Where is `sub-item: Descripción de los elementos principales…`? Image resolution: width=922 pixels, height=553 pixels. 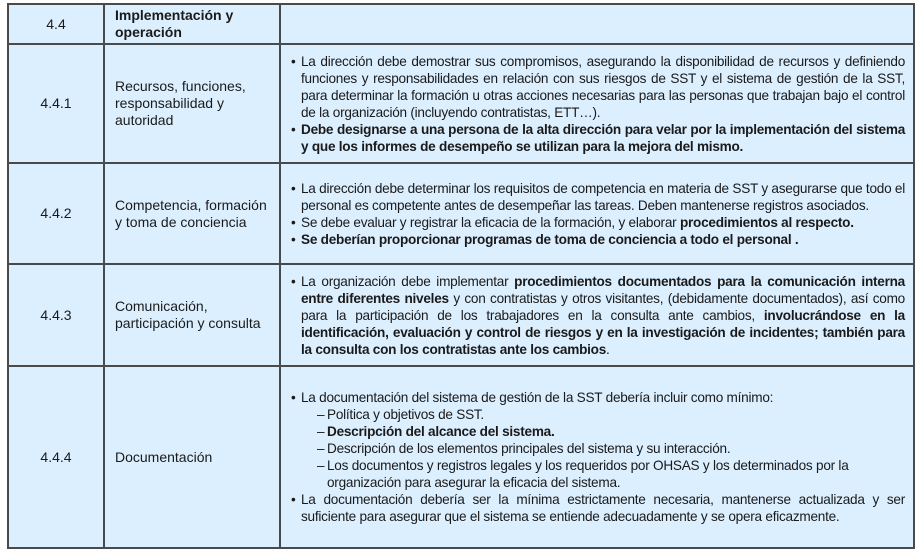
sub-item: Descripción de los elementos principales… is located at coordinates (598, 448).